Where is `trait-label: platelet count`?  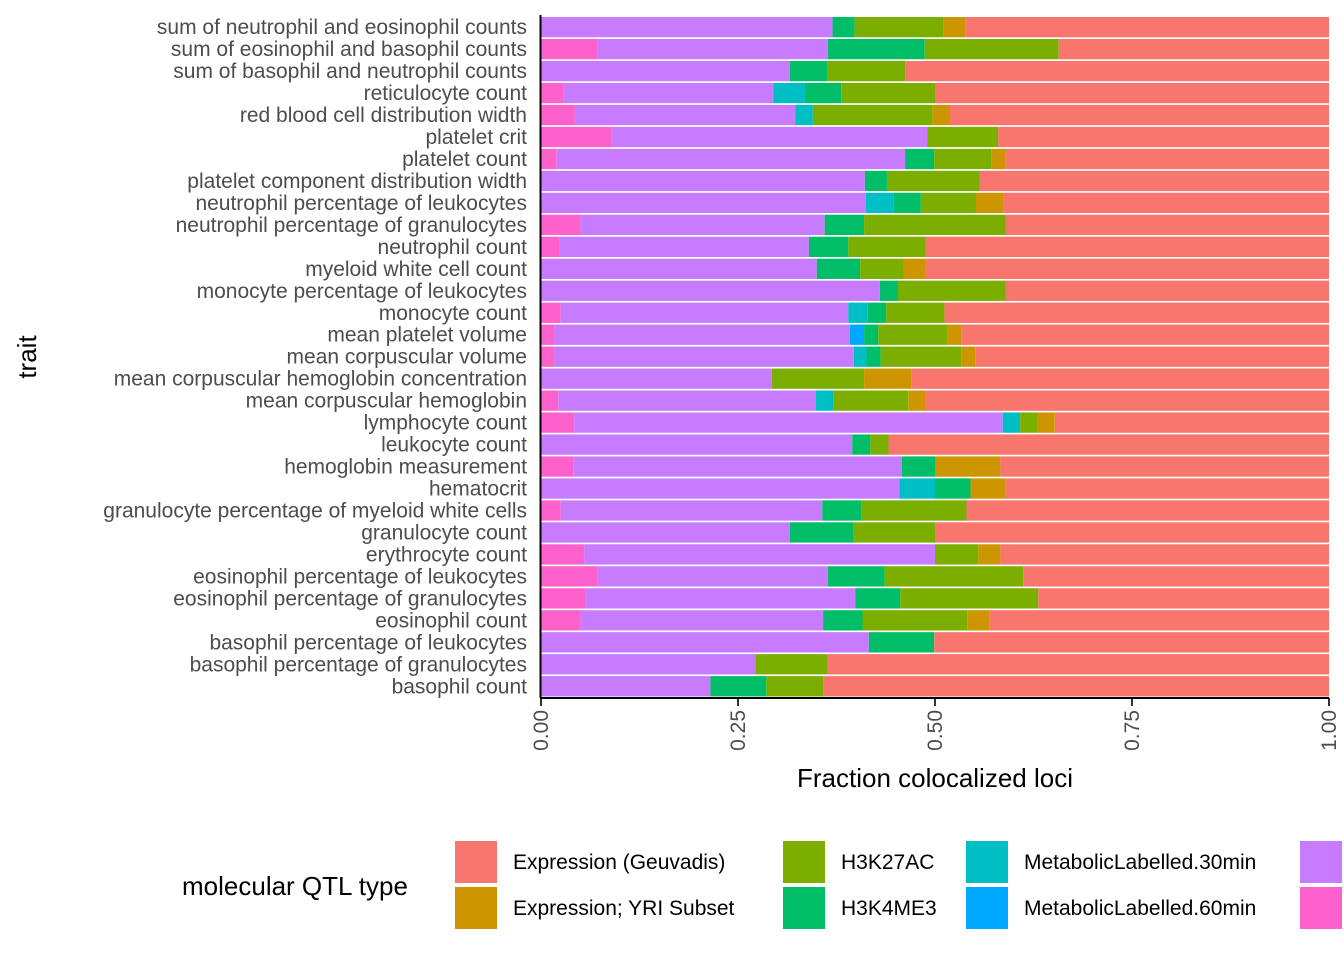 trait-label: platelet count is located at coordinates (464, 159).